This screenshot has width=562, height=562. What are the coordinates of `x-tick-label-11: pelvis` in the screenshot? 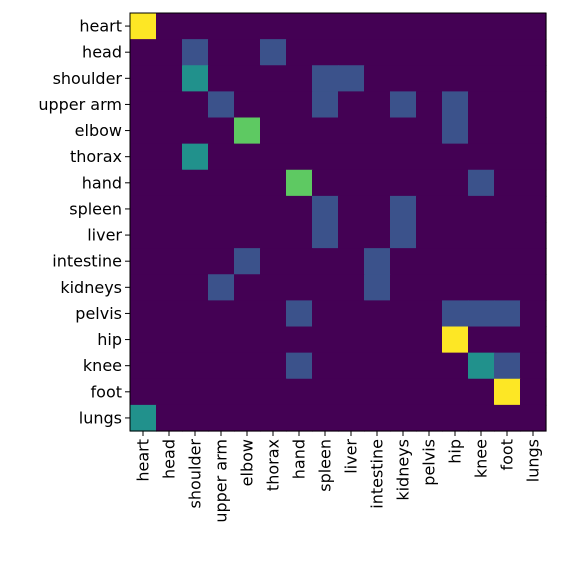 It's located at (429, 462).